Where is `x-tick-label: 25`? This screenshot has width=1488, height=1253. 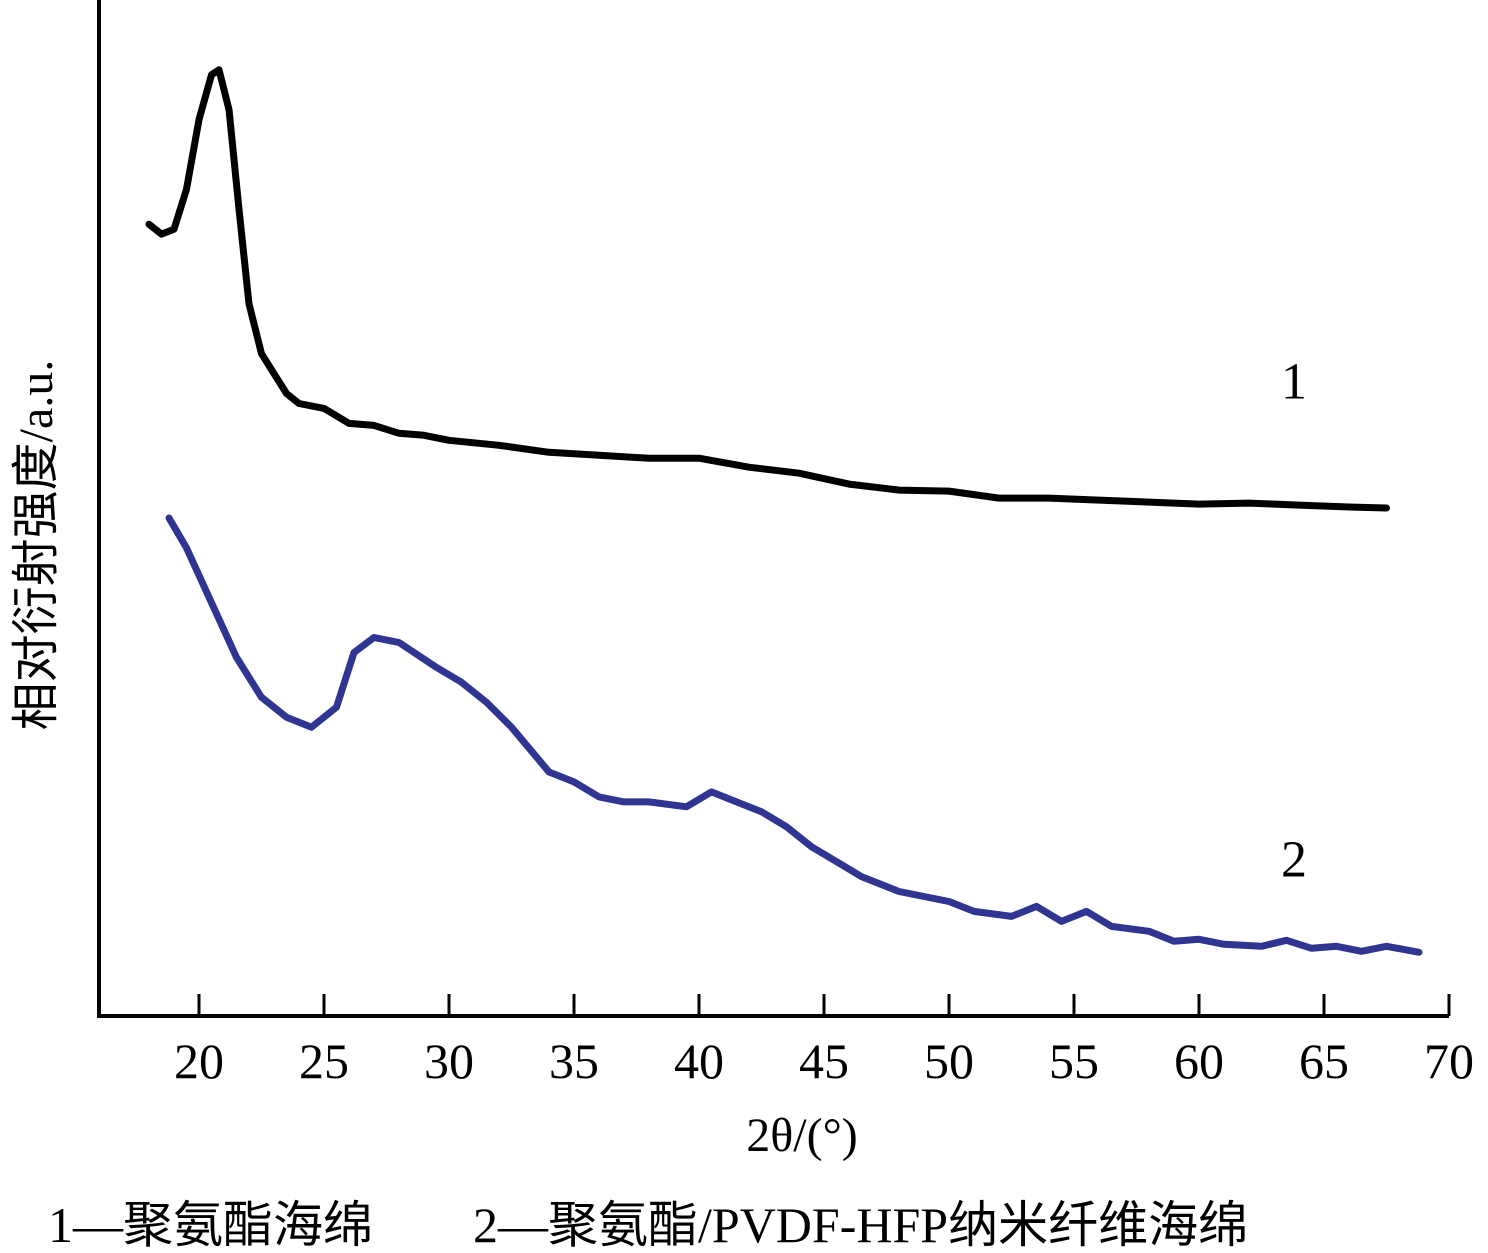
x-tick-label: 25 is located at coordinates (324, 1061).